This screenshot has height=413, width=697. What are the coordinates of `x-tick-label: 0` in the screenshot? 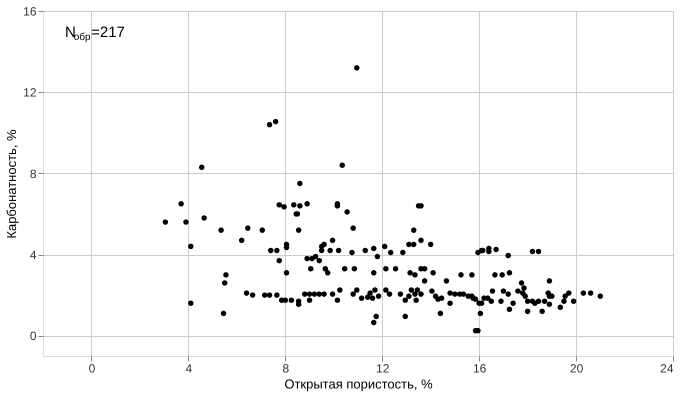 It's located at (92, 369).